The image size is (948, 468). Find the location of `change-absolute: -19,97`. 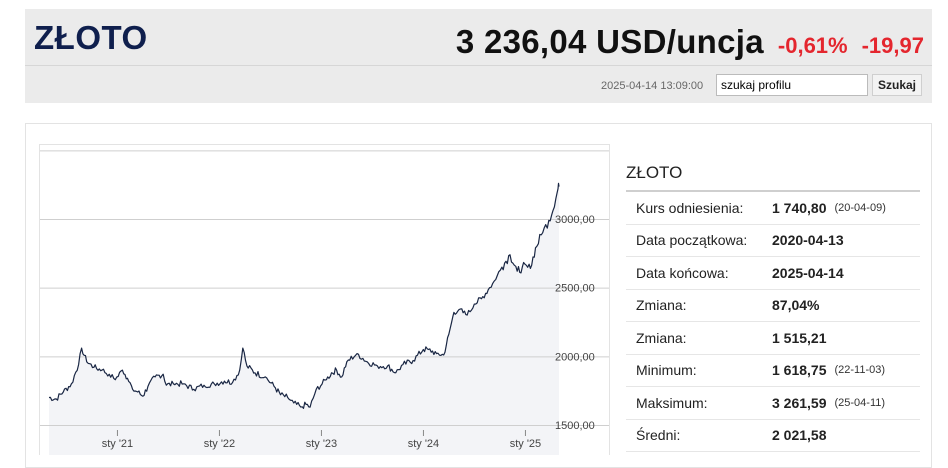

change-absolute: -19,97 is located at coordinates (892, 45).